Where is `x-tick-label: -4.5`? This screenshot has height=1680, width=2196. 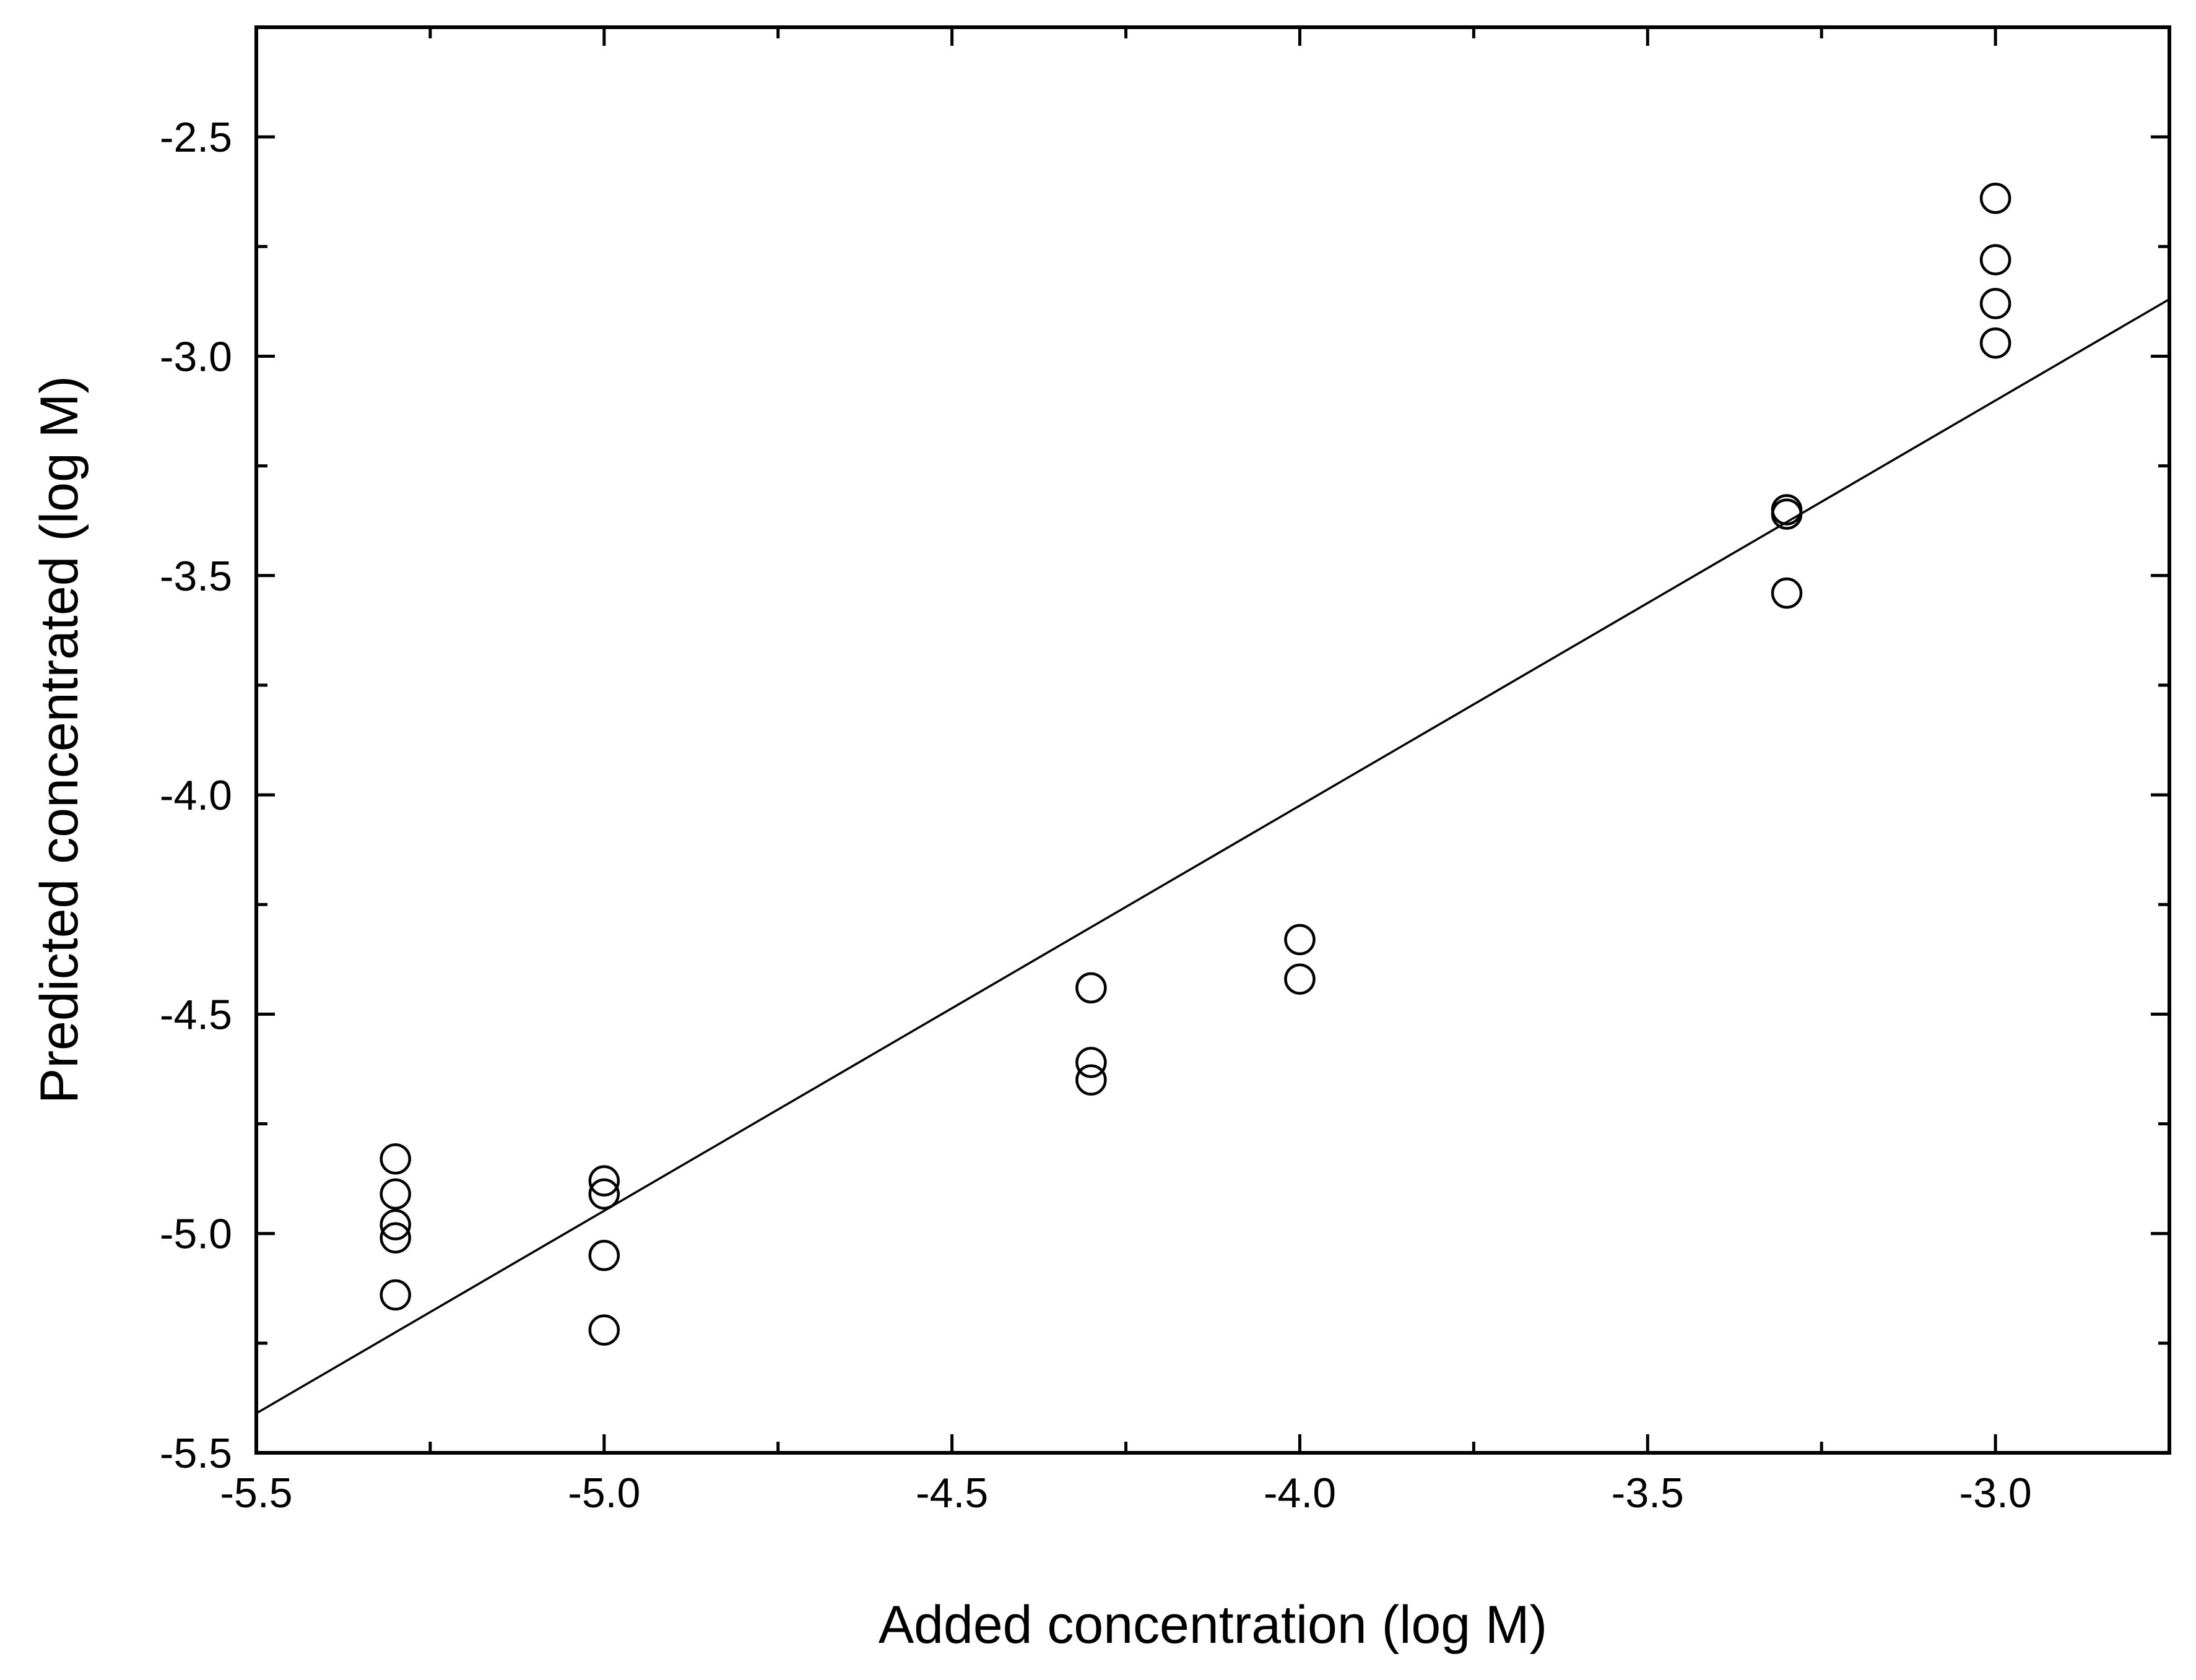
x-tick-label: -4.5 is located at coordinates (952, 1494).